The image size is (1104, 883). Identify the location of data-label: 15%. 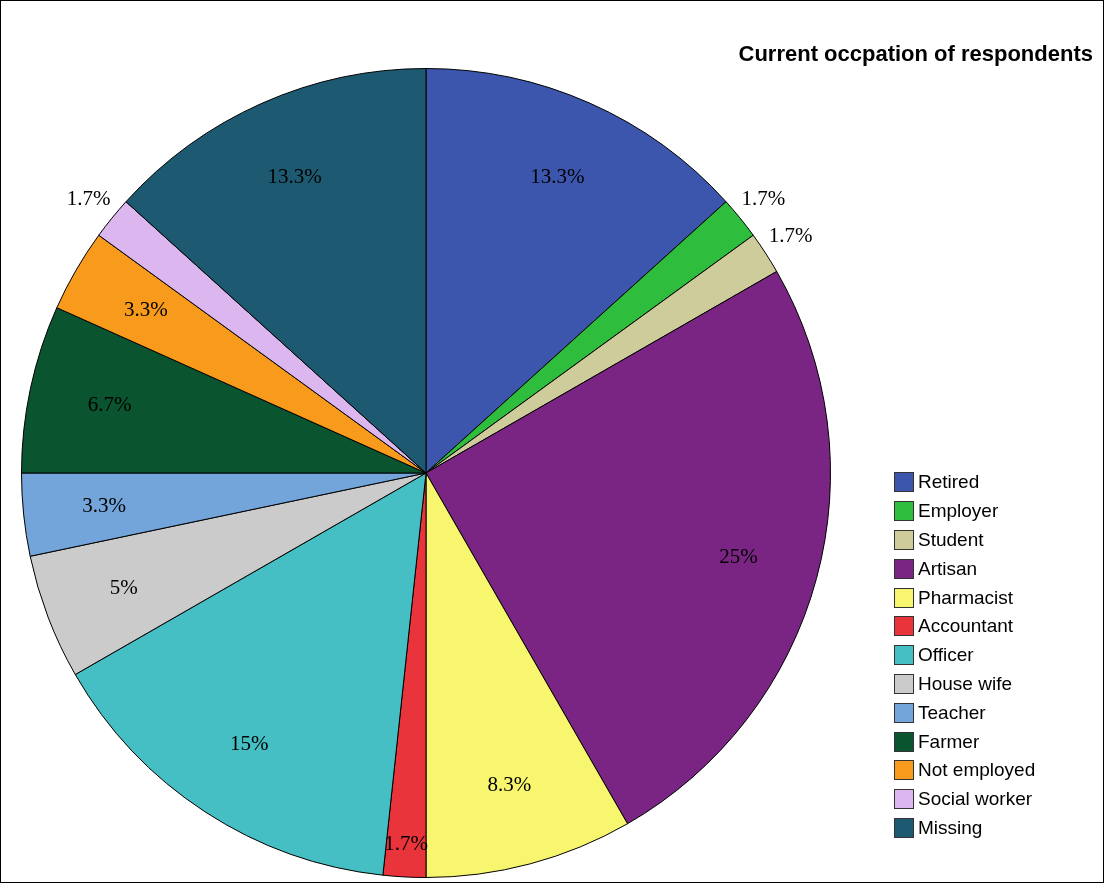
(249, 742).